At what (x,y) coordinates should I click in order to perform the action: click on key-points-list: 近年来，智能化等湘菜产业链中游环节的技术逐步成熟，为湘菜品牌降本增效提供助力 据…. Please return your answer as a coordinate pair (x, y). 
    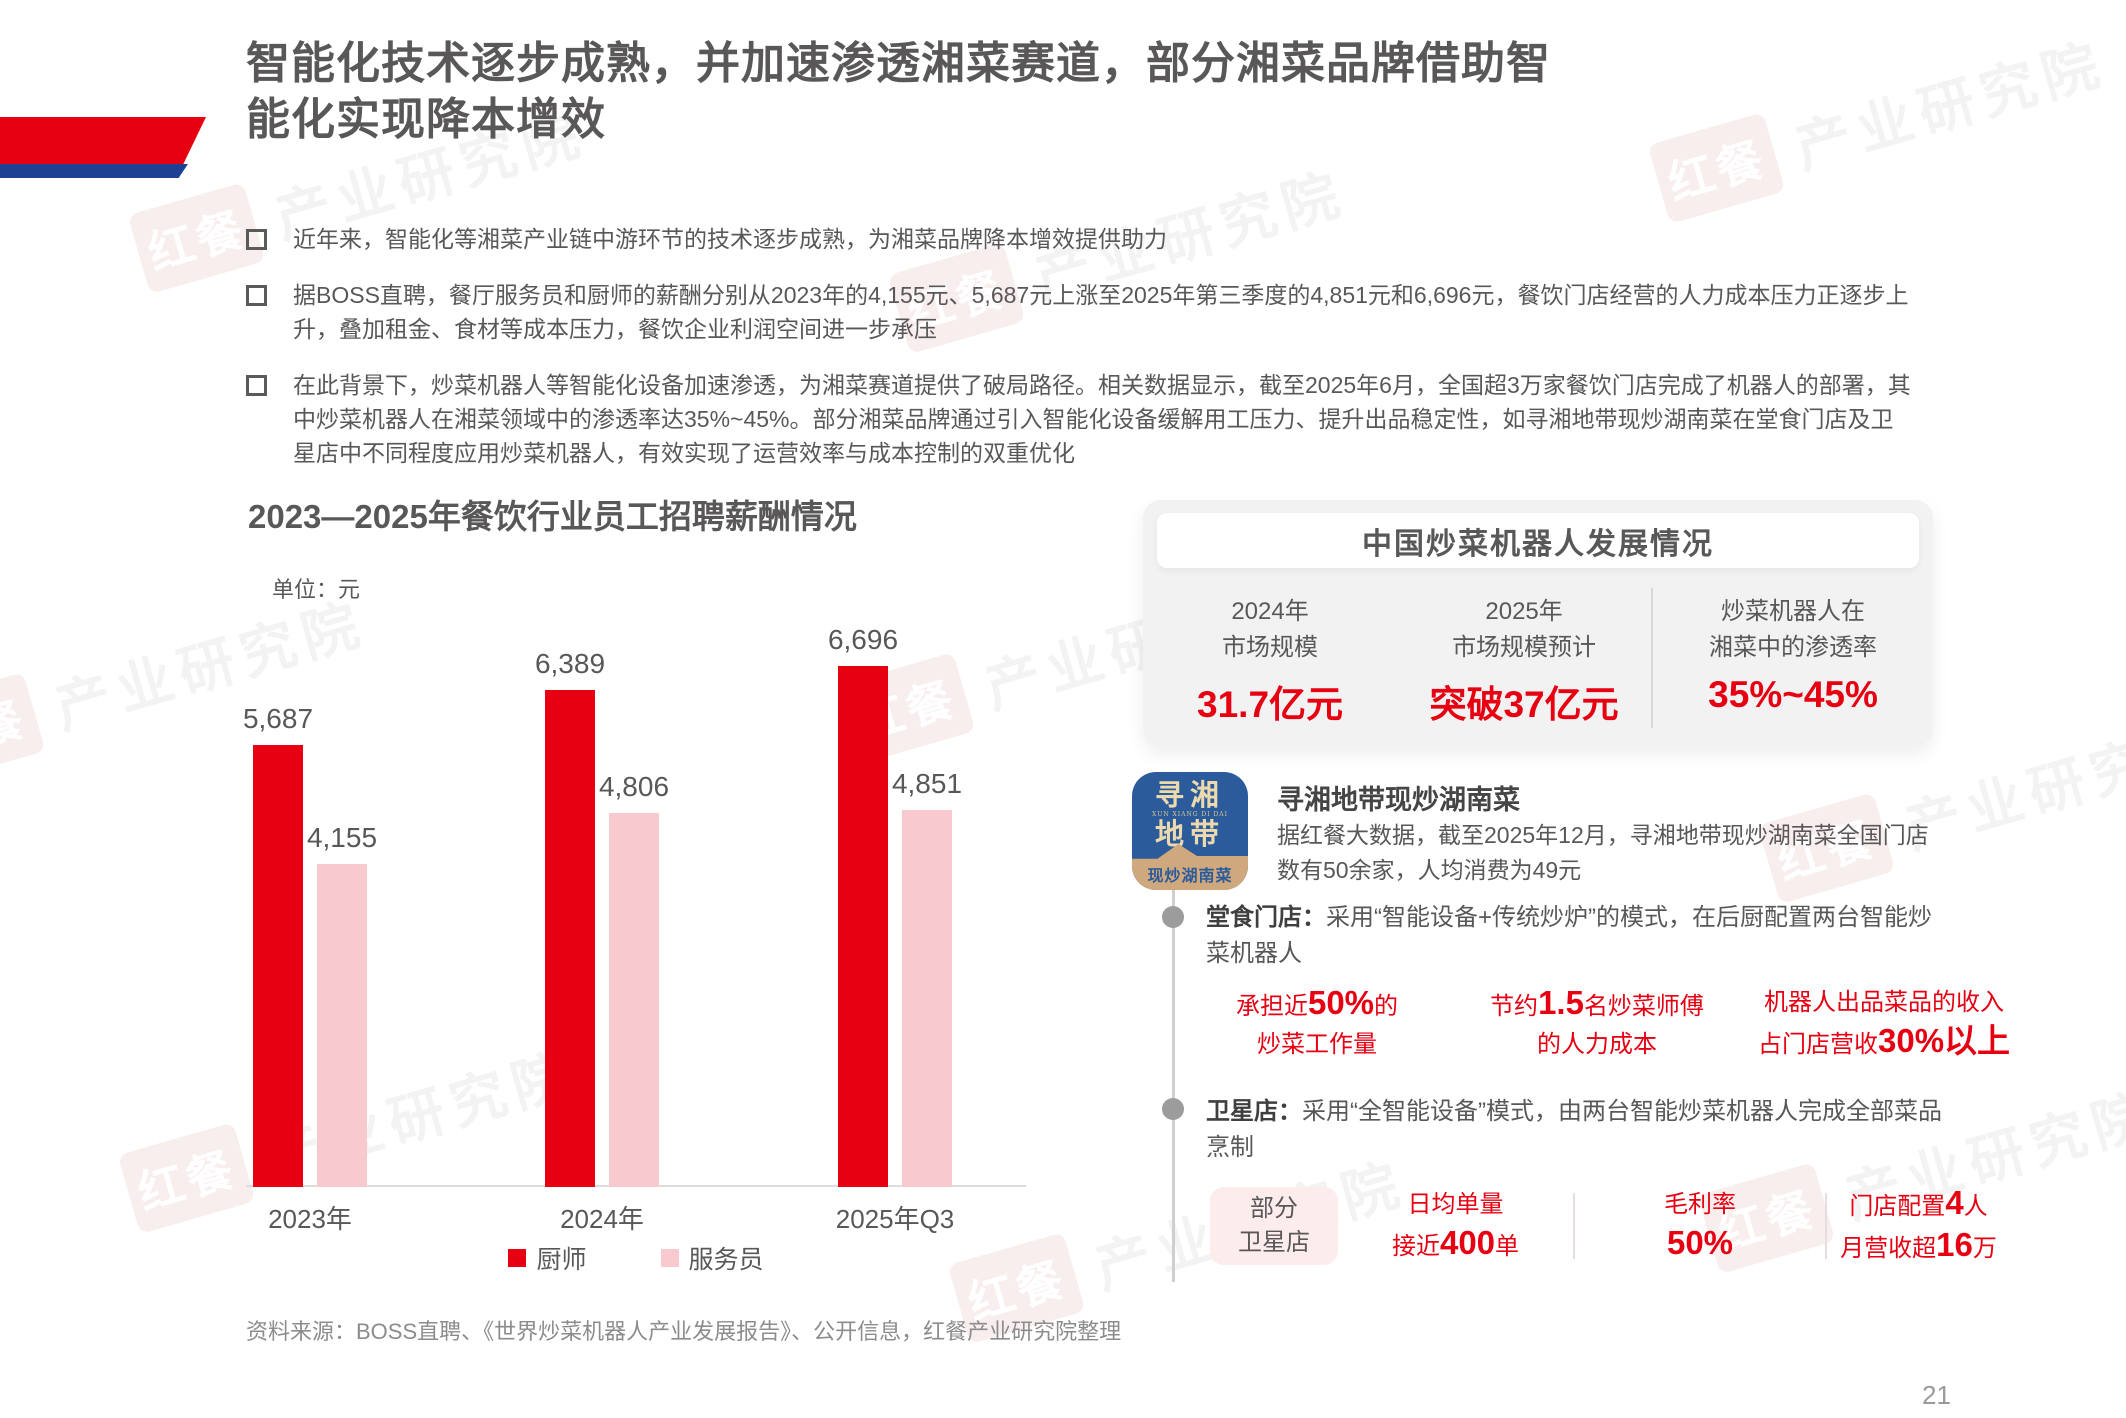
    Looking at the image, I should click on (1080, 357).